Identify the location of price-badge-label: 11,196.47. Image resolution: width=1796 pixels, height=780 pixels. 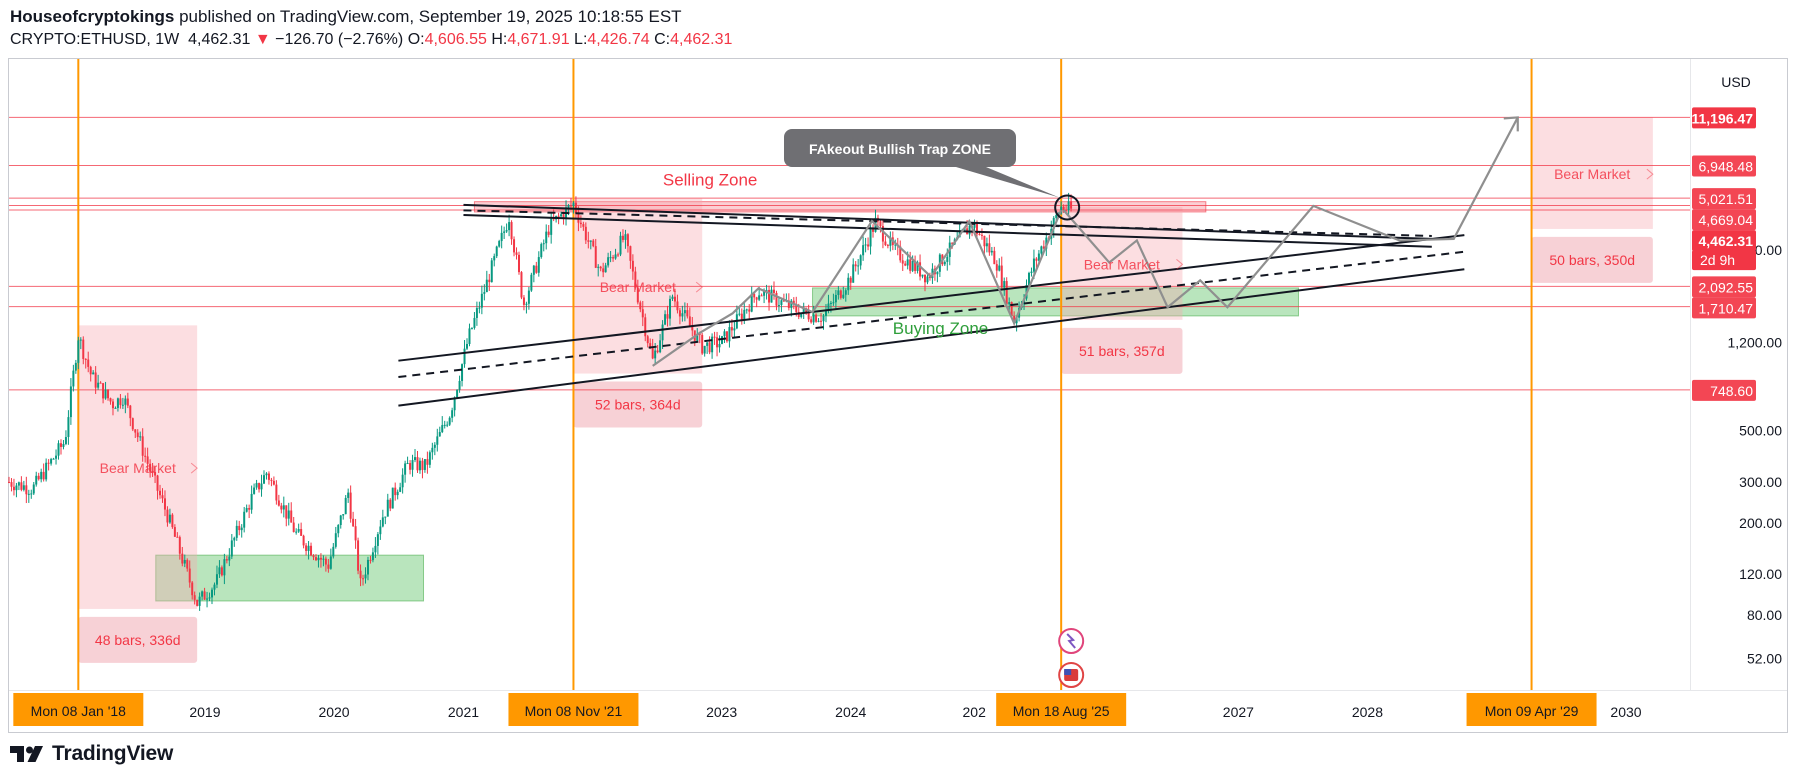
(1722, 118).